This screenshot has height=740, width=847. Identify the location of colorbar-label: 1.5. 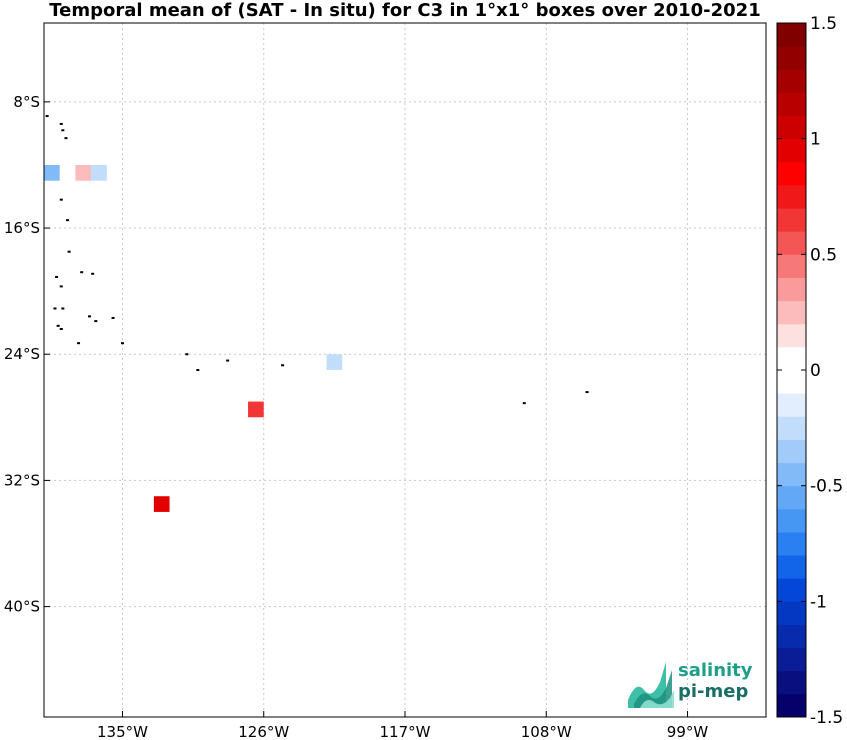
(823, 24).